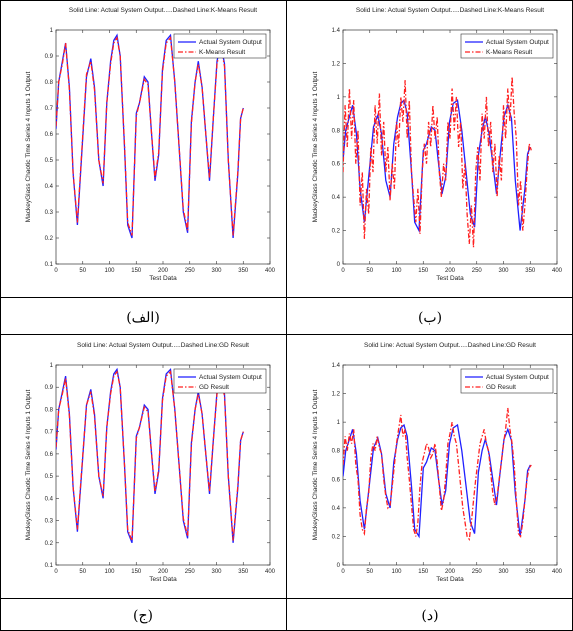 The height and width of the screenshot is (631, 573). I want to click on y-tick-label: 0.3, so click(49, 522).